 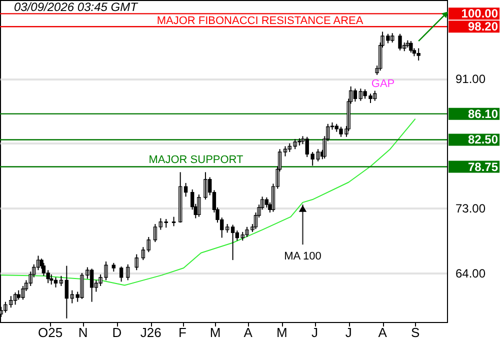 What do you see at coordinates (383, 84) in the screenshot?
I see `annotation: GAP` at bounding box center [383, 84].